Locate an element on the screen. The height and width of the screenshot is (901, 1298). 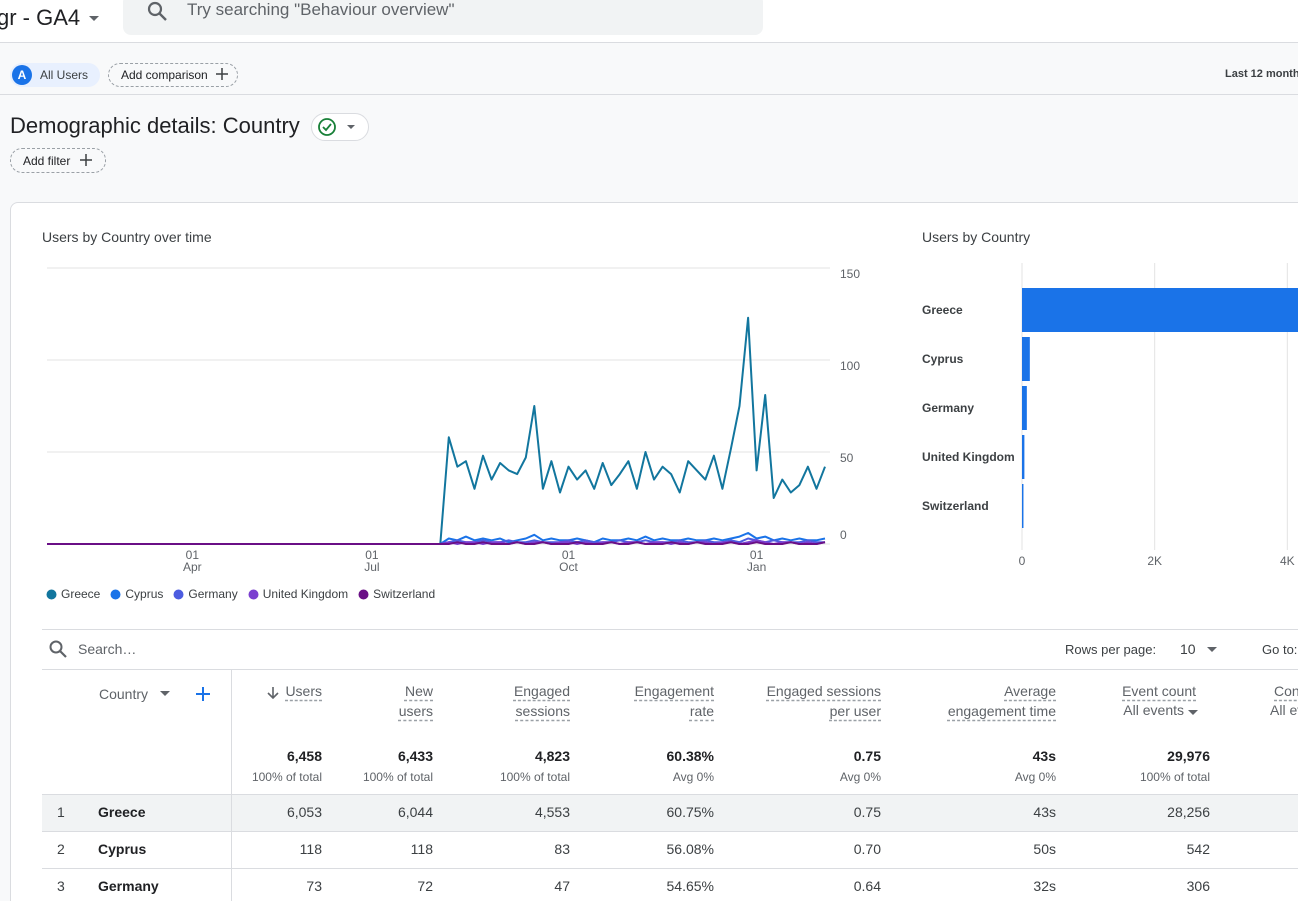
total-value: 4,823 is located at coordinates (552, 756).